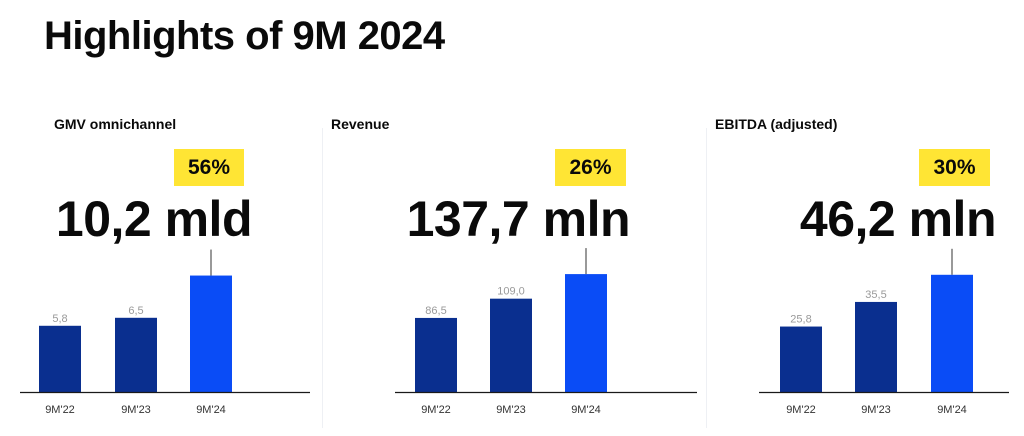 The height and width of the screenshot is (436, 1024). Describe the element at coordinates (800, 320) in the screenshot. I see `data-label: 25,8` at that location.